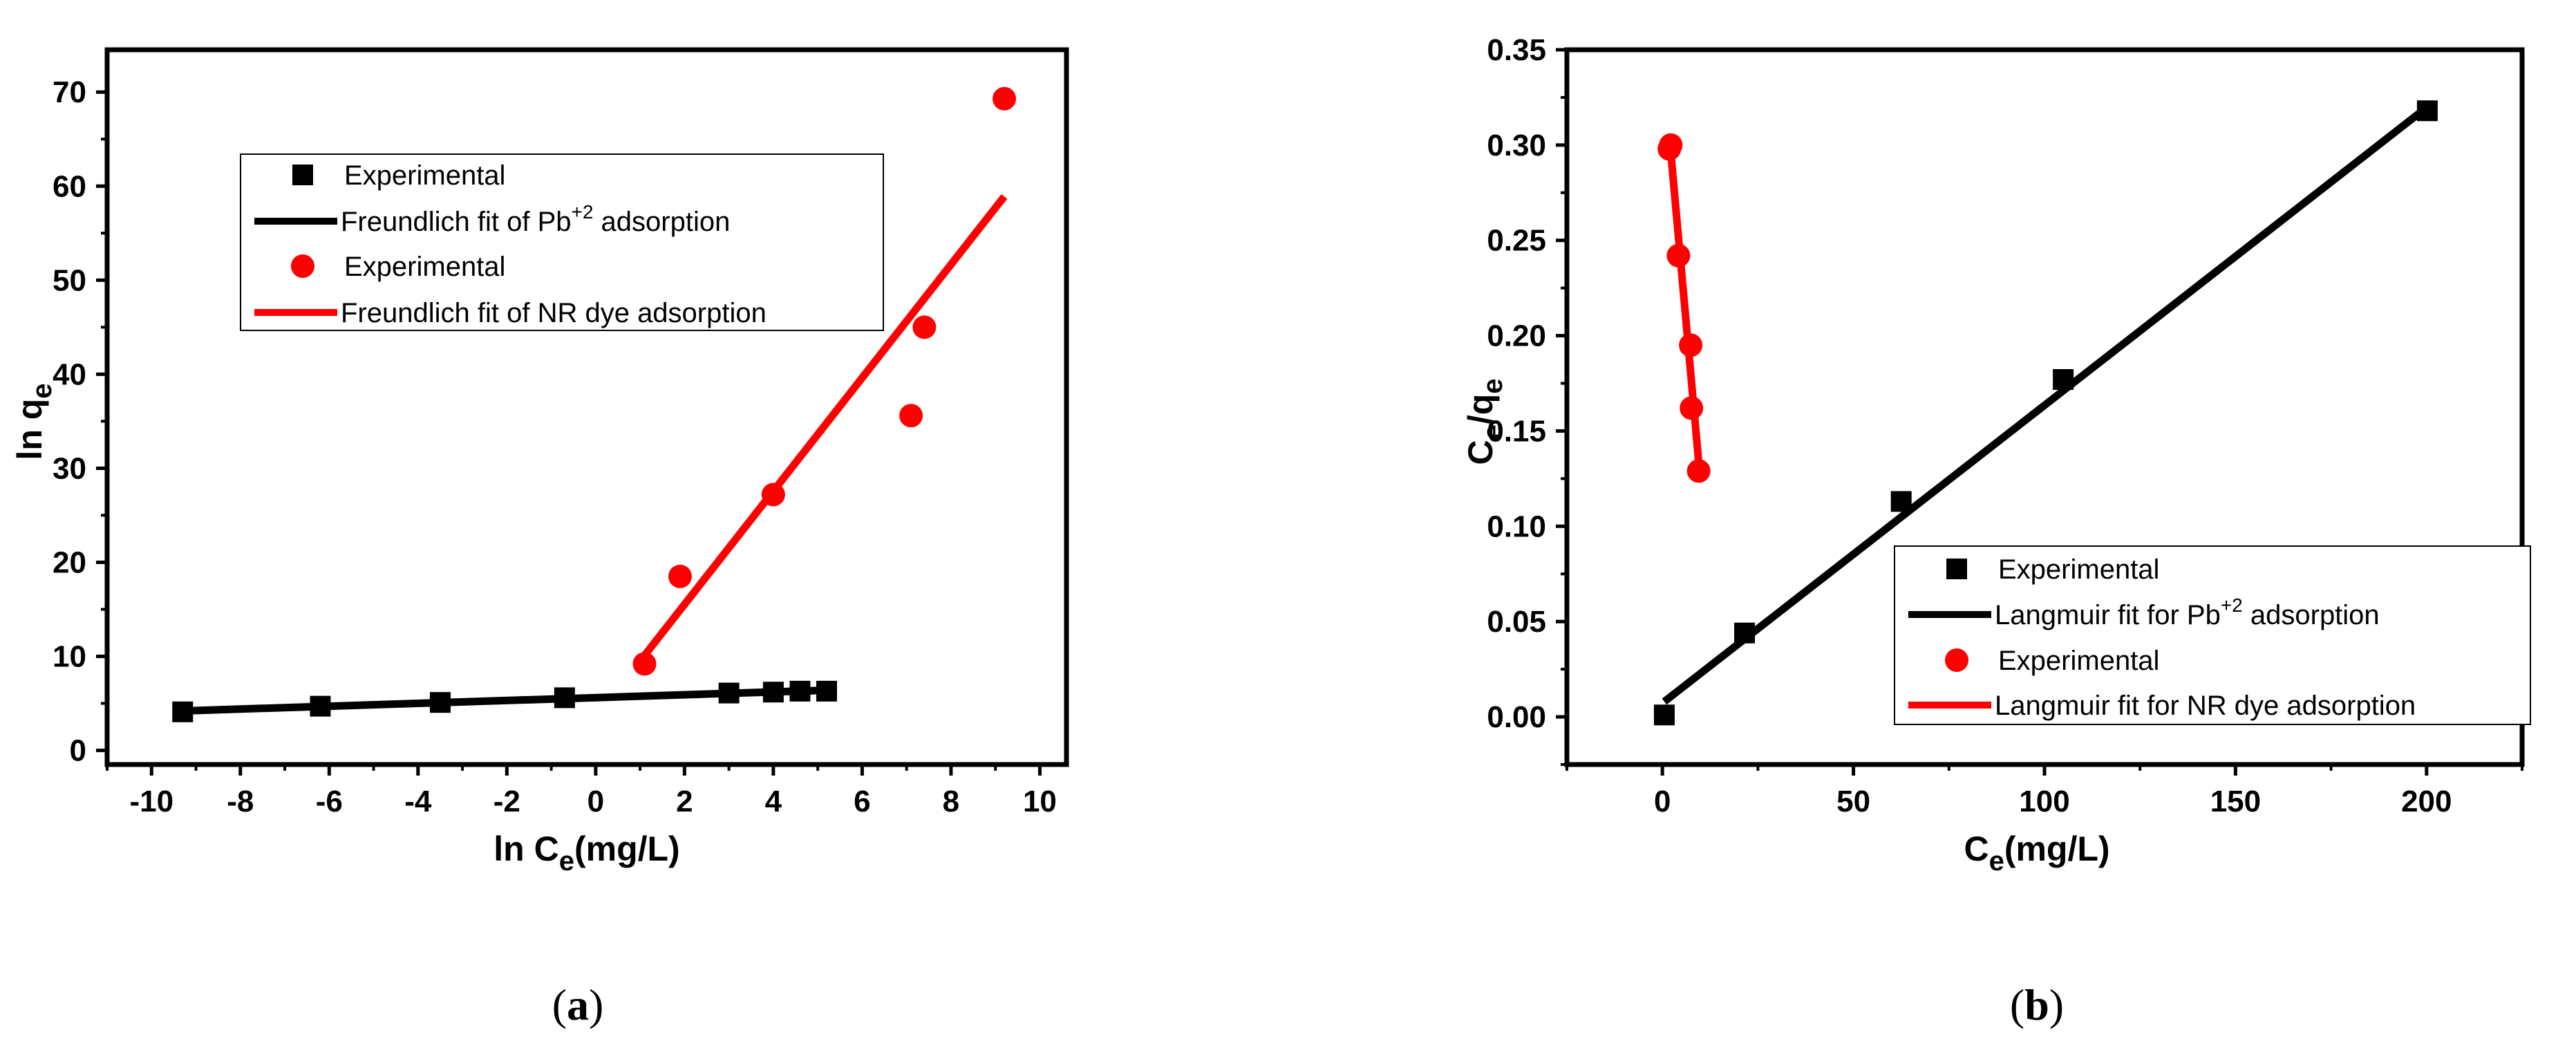 The width and height of the screenshot is (2576, 1050). I want to click on x-tick-label: 10, so click(1040, 801).